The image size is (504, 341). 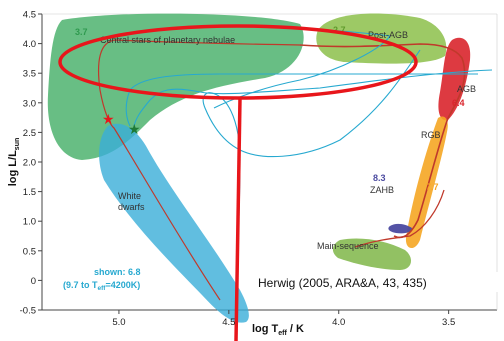 I want to click on y-tick-label: 4.0, so click(x=29, y=44).